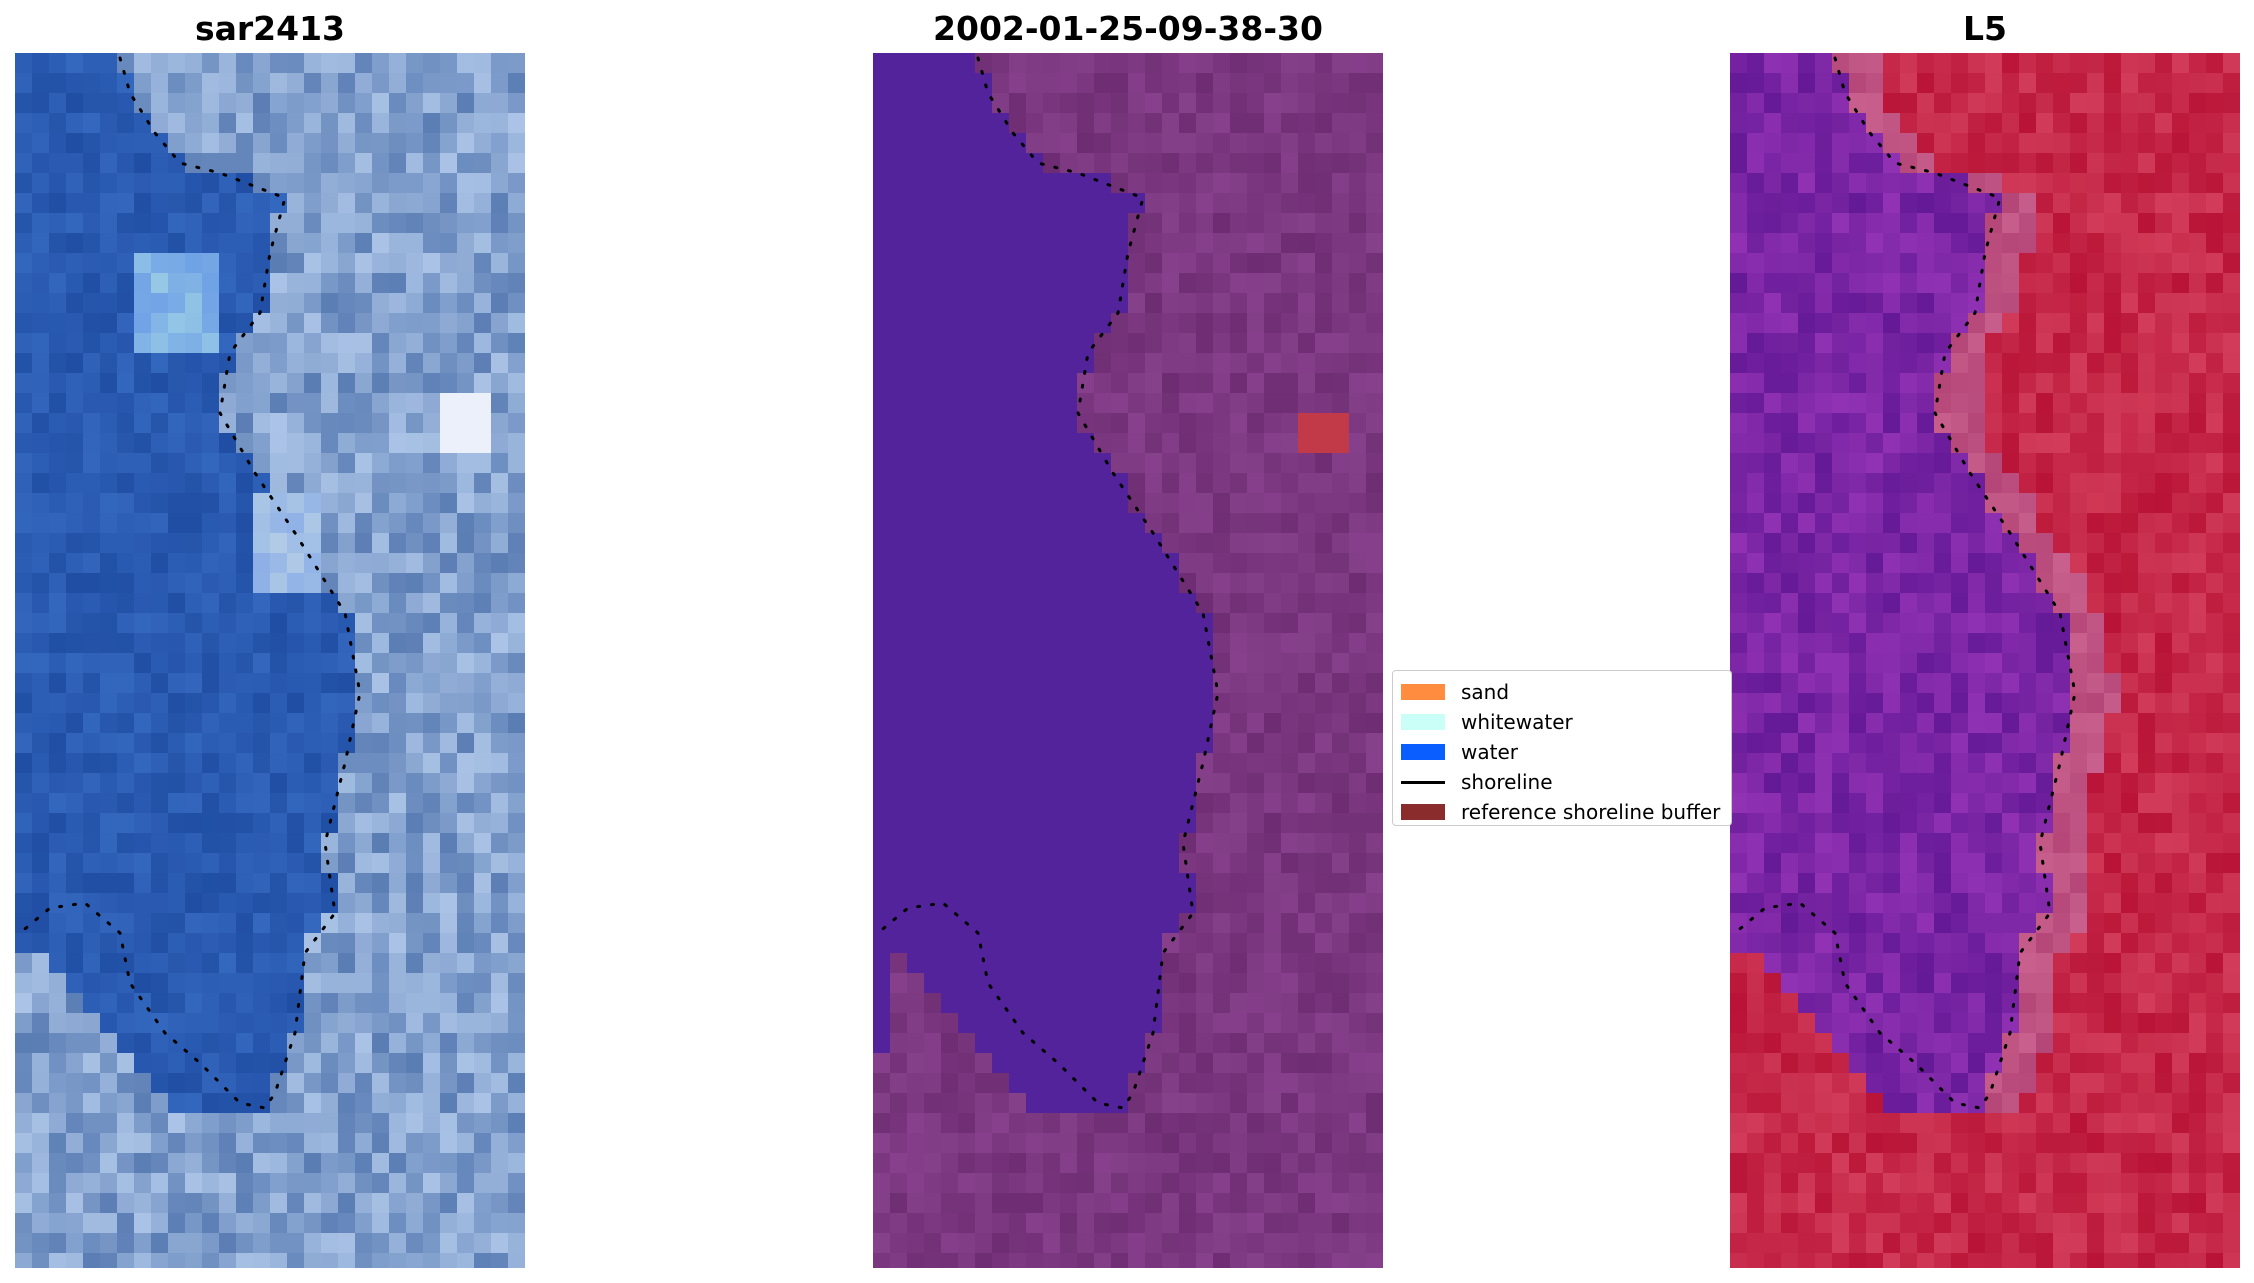 This screenshot has height=1283, width=2254. I want to click on water-swatch, so click(1423, 752).